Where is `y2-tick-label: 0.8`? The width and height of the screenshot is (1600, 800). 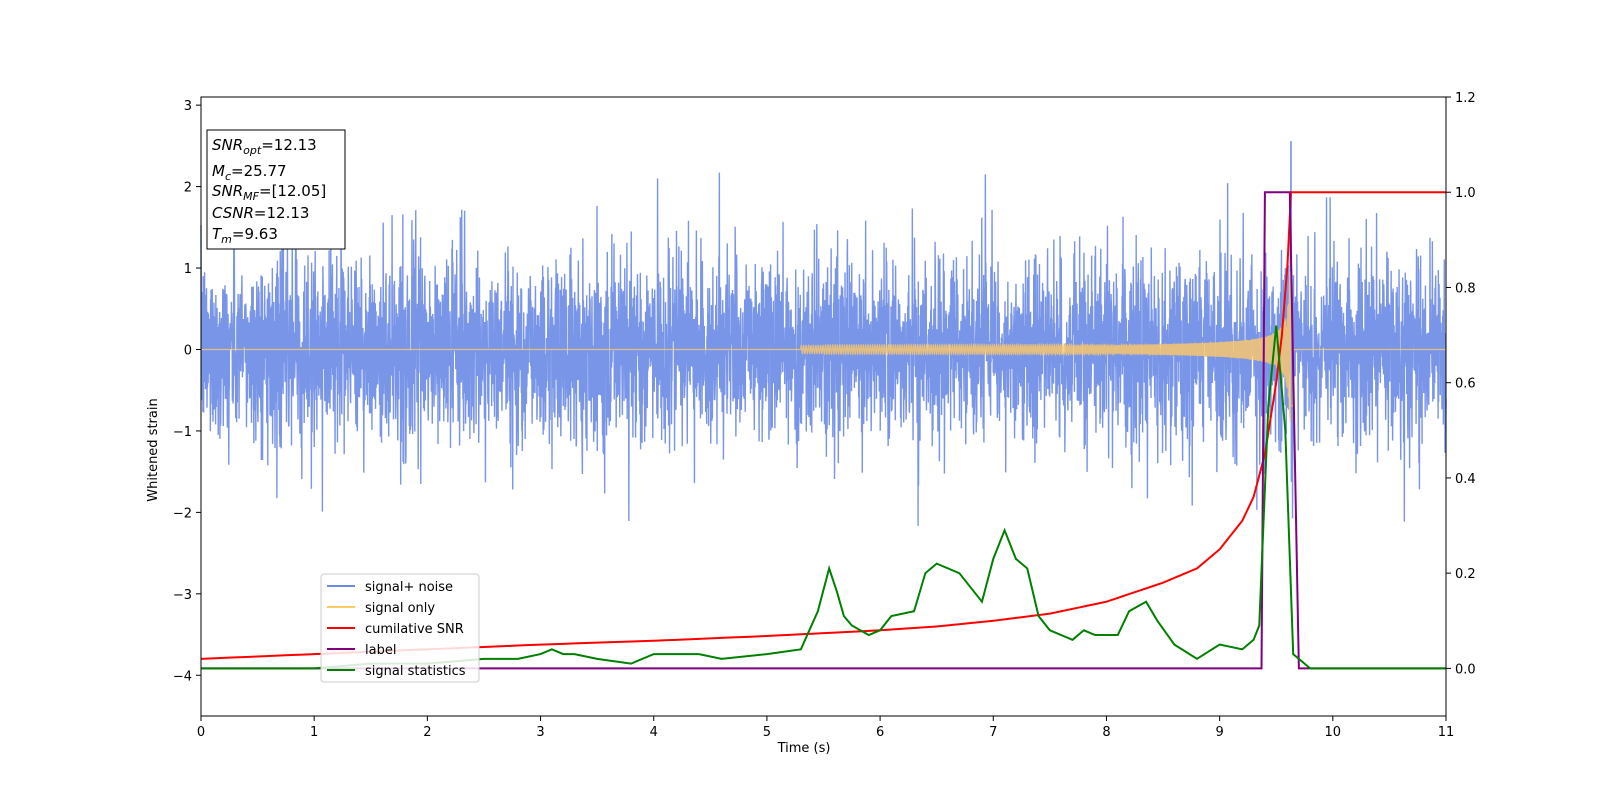 y2-tick-label: 0.8 is located at coordinates (1465, 288).